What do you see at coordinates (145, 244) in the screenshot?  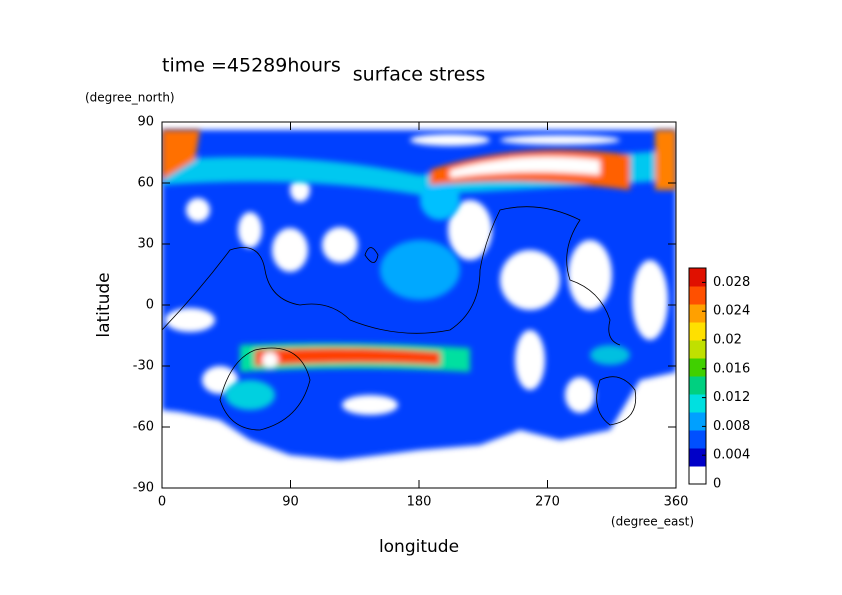 I see `y-tick-label: 30` at bounding box center [145, 244].